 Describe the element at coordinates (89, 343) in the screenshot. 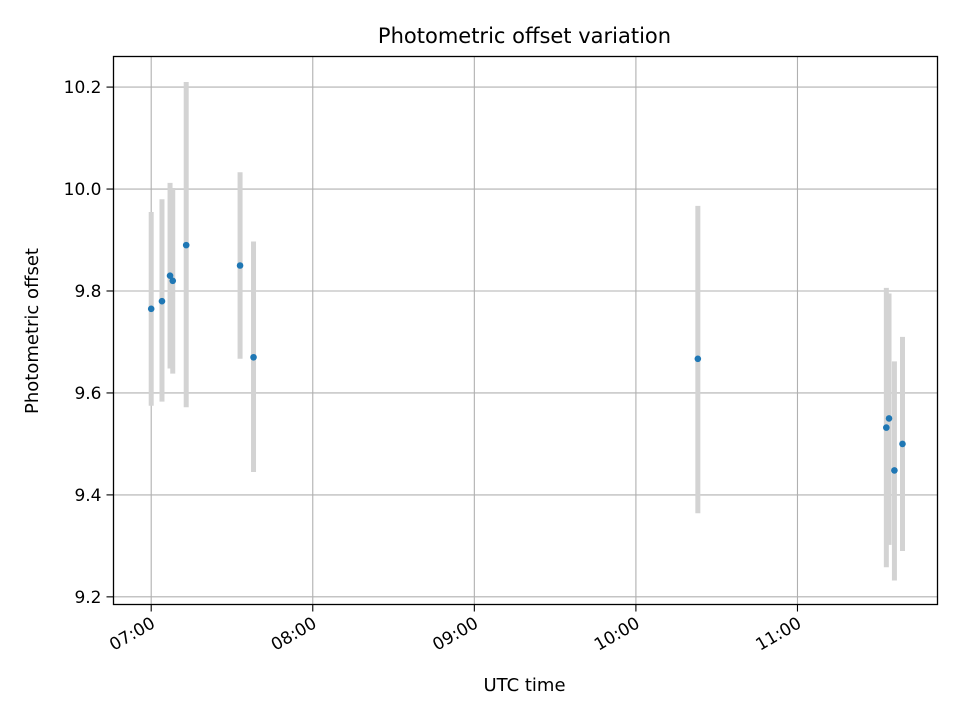

I see `y-axis-ticks: 9.2 9.4 9.6 9.8 10.0 10.2` at that location.